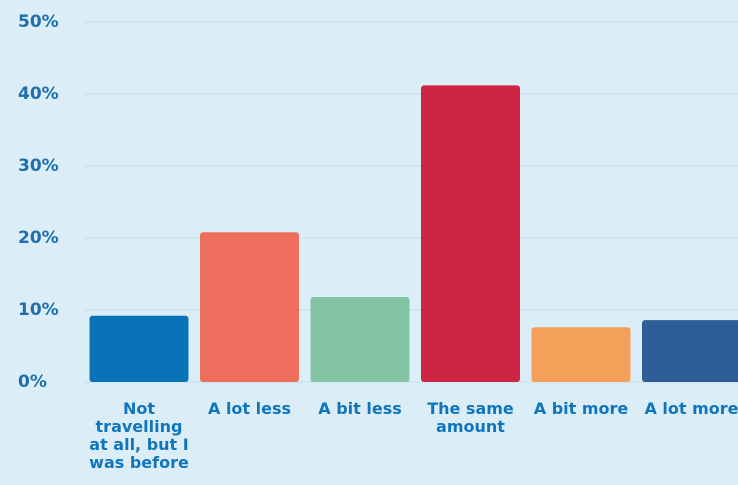 This screenshot has height=485, width=738. What do you see at coordinates (38, 238) in the screenshot?
I see `y-tick-label: 20%` at bounding box center [38, 238].